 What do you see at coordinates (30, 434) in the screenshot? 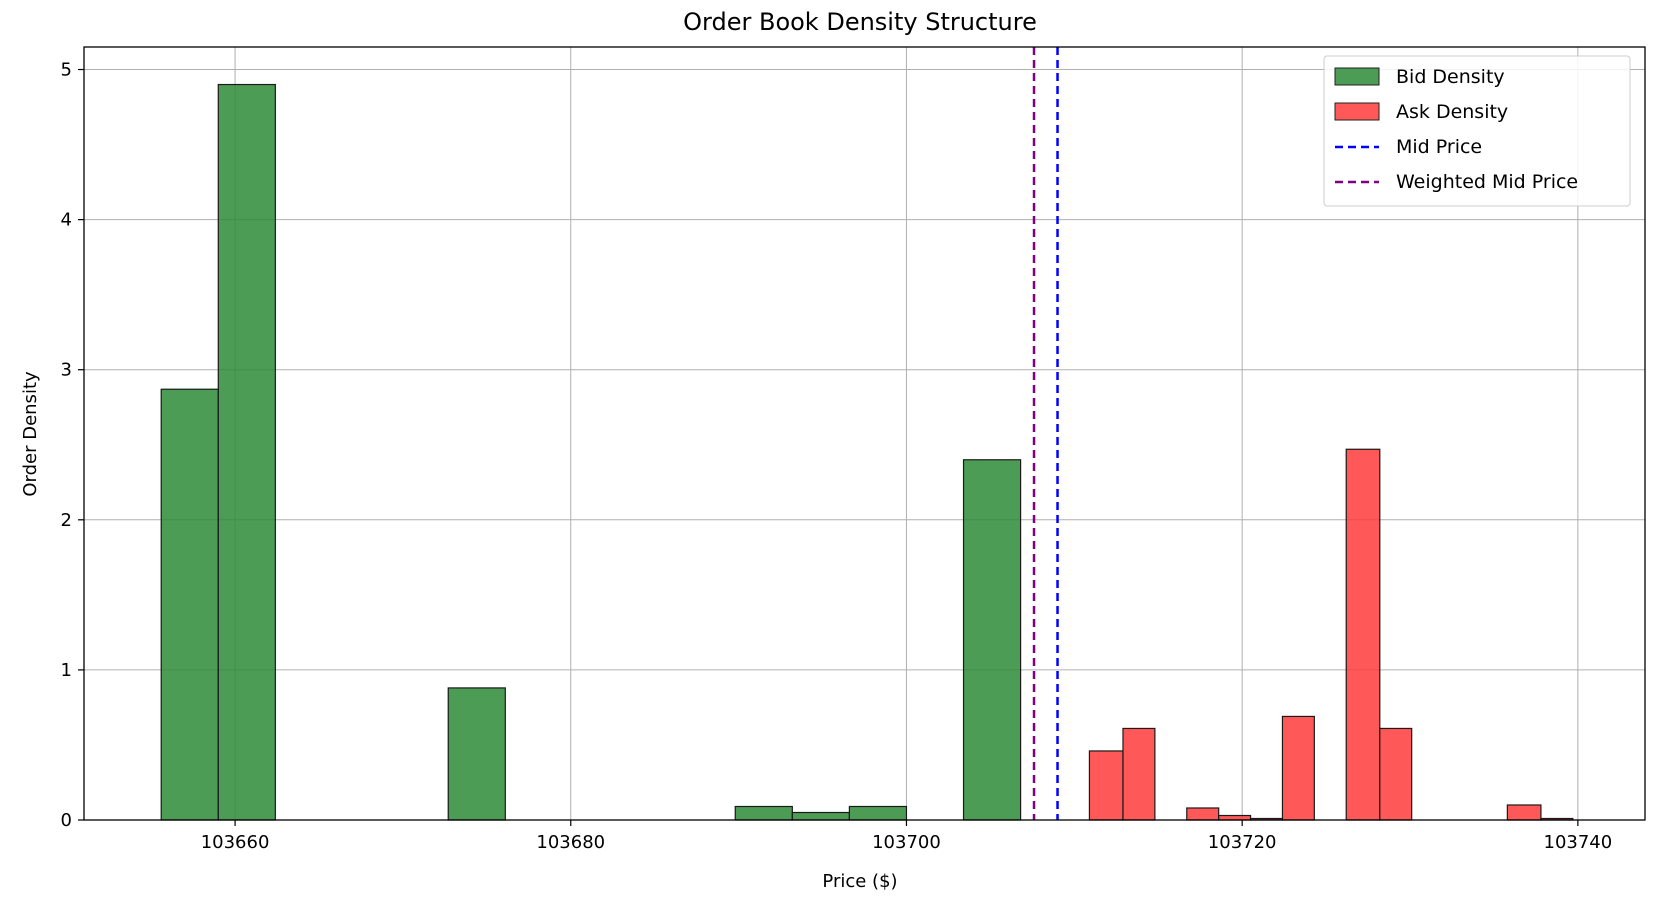
I see `y-axis-label: Order Density` at bounding box center [30, 434].